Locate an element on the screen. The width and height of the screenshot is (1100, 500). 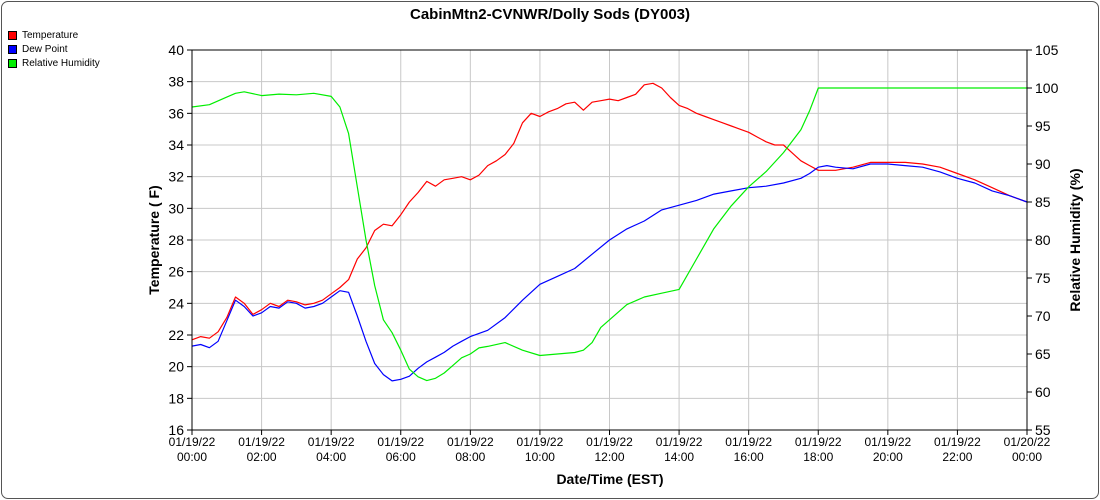
legend-label-dew-point: Dew Point is located at coordinates (45, 49).